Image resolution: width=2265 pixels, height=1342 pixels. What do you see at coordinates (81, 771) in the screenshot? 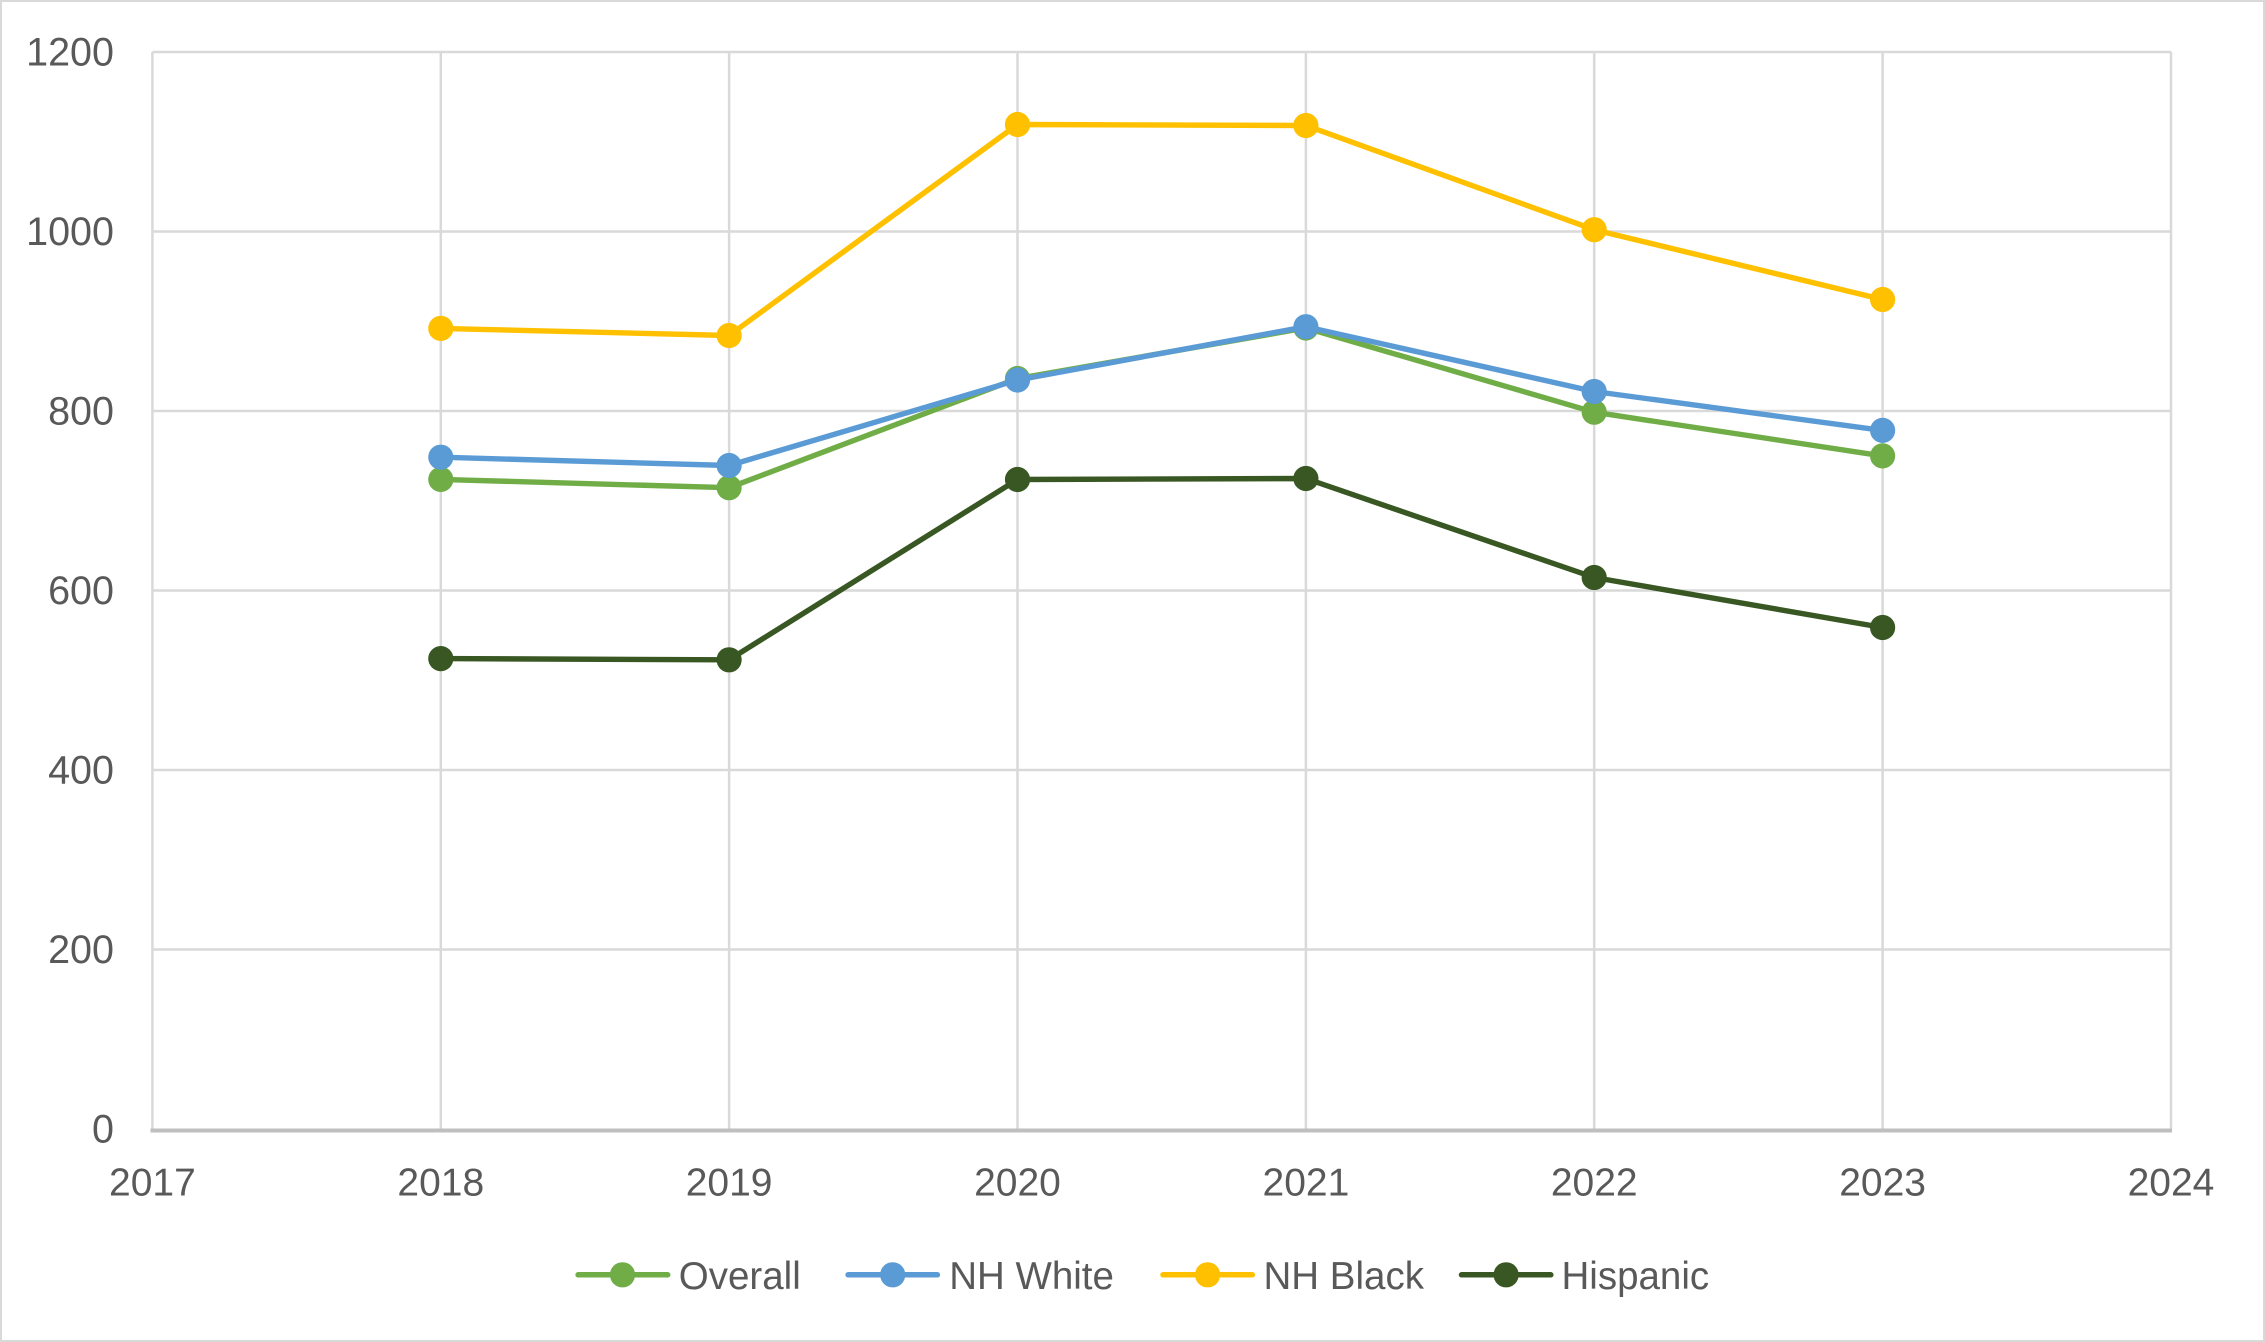
I see `svg-text: 400` at bounding box center [81, 771].